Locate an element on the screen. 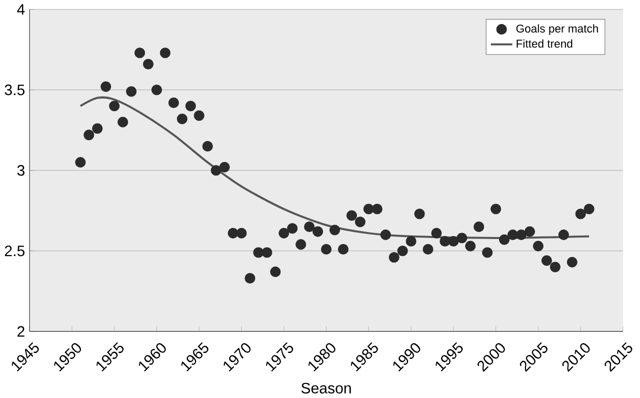 The image size is (640, 398). legend-label: Fitted trend is located at coordinates (544, 44).